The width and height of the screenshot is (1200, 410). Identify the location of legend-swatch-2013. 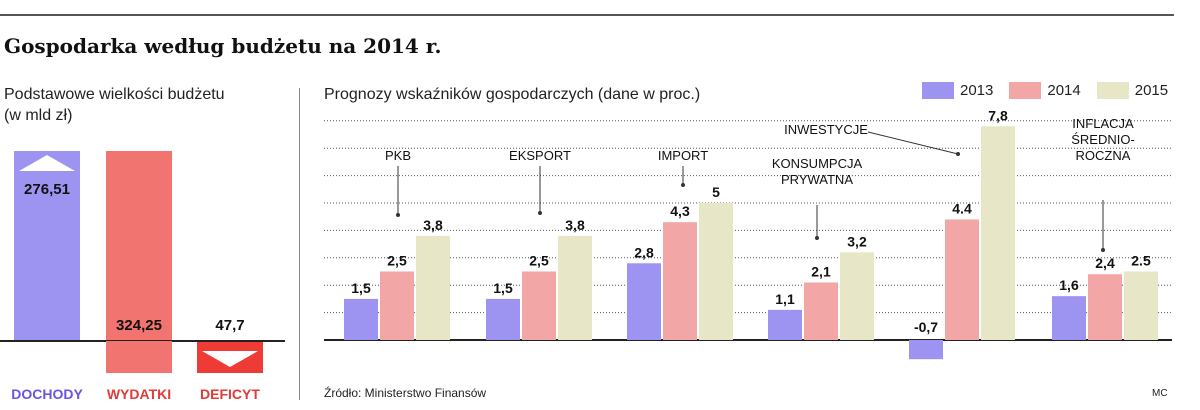
(938, 90).